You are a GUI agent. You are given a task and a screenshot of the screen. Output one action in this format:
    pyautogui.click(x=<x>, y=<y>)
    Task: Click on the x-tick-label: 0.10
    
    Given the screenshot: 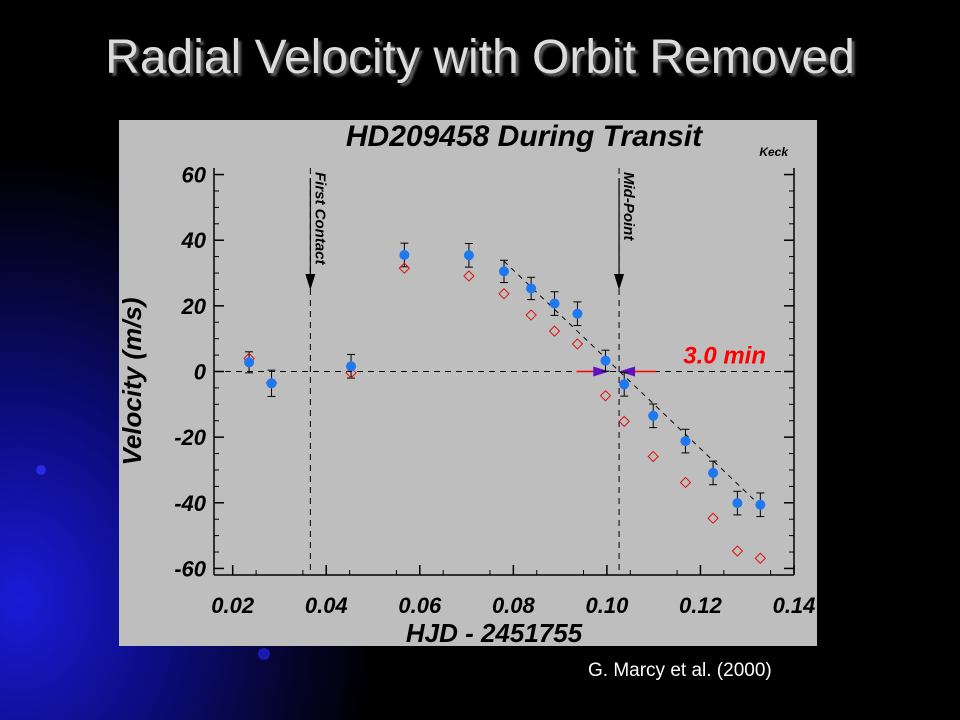 What is the action you would take?
    pyautogui.click(x=607, y=605)
    